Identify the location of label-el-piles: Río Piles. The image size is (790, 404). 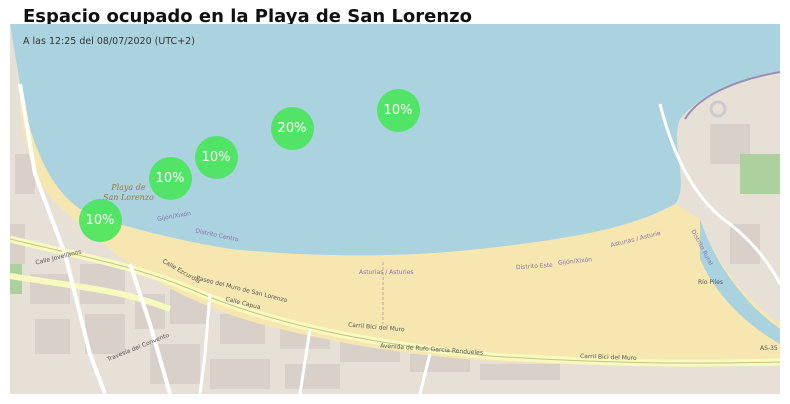
(711, 282).